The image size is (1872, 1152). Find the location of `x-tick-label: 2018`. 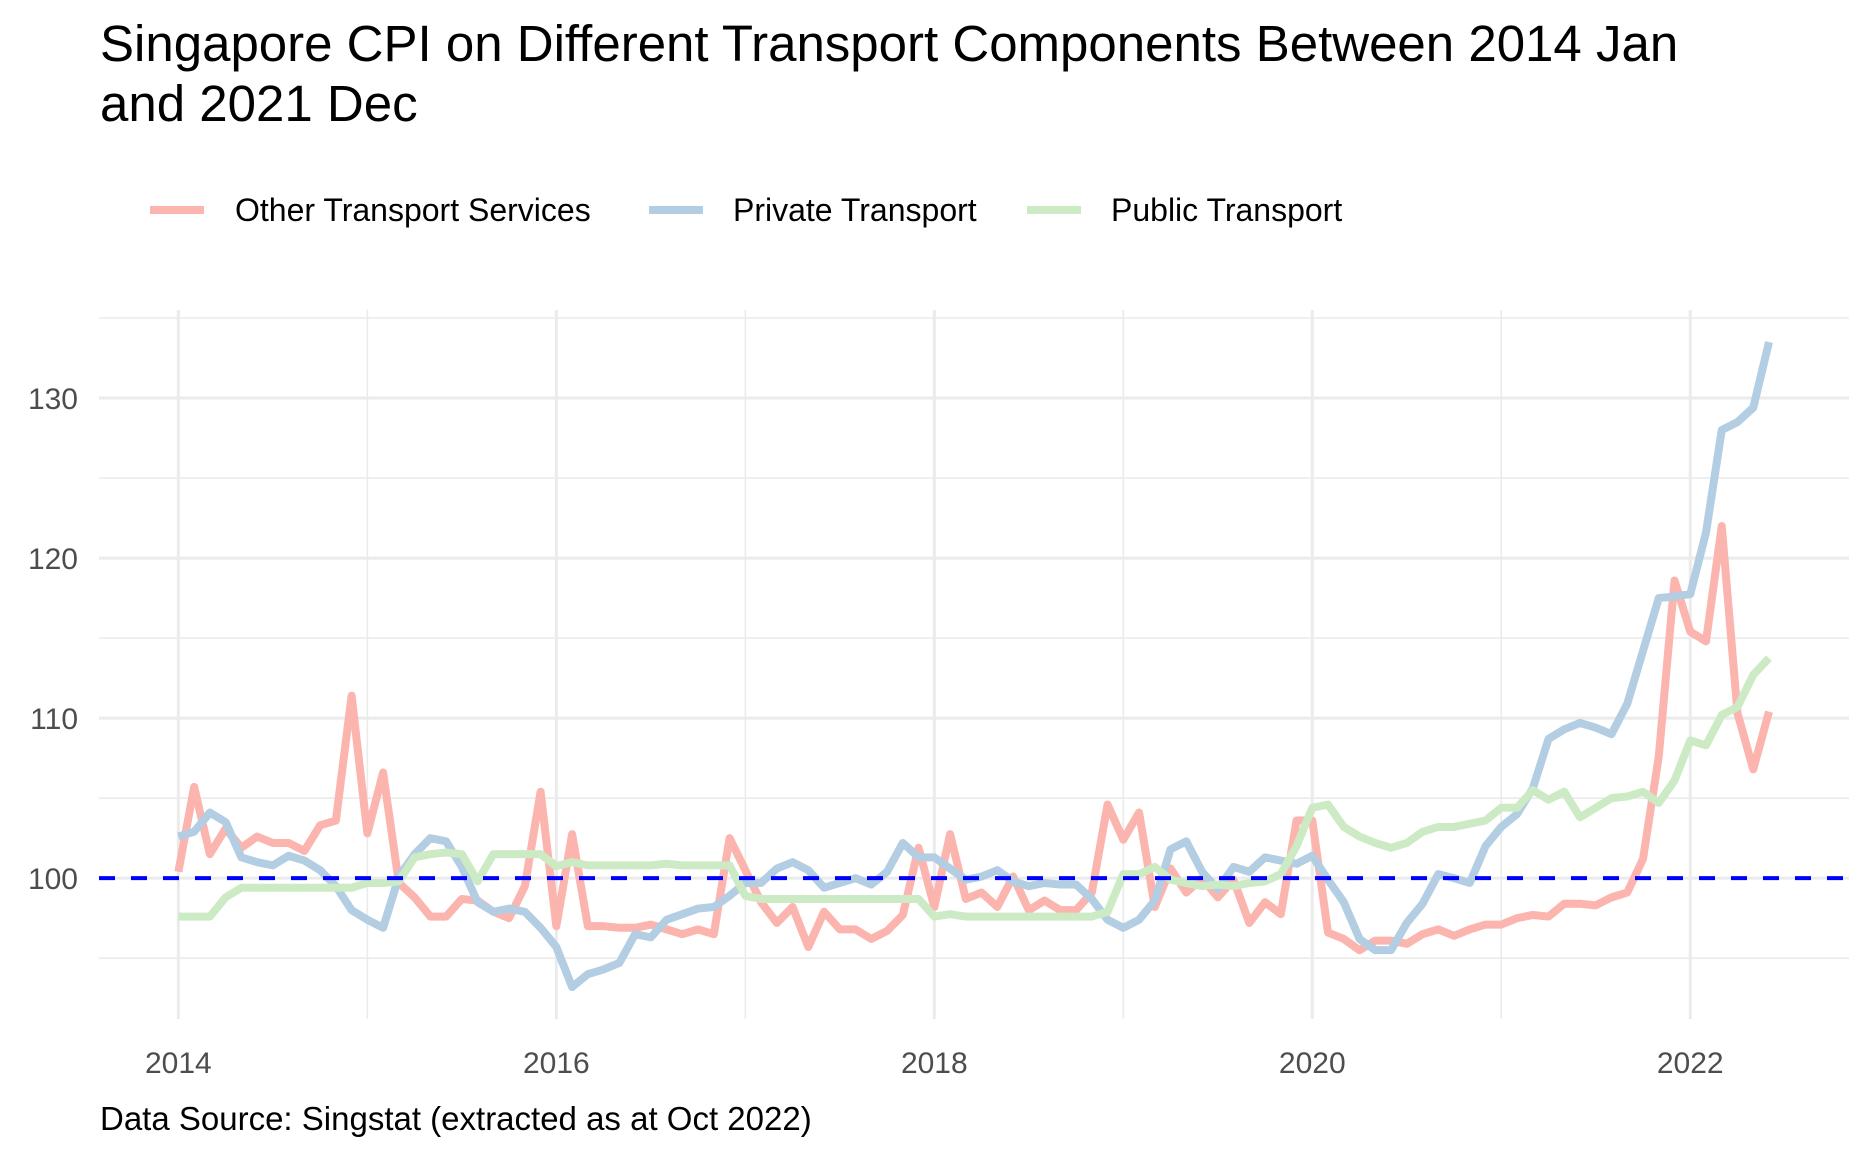

x-tick-label: 2018 is located at coordinates (934, 1063).